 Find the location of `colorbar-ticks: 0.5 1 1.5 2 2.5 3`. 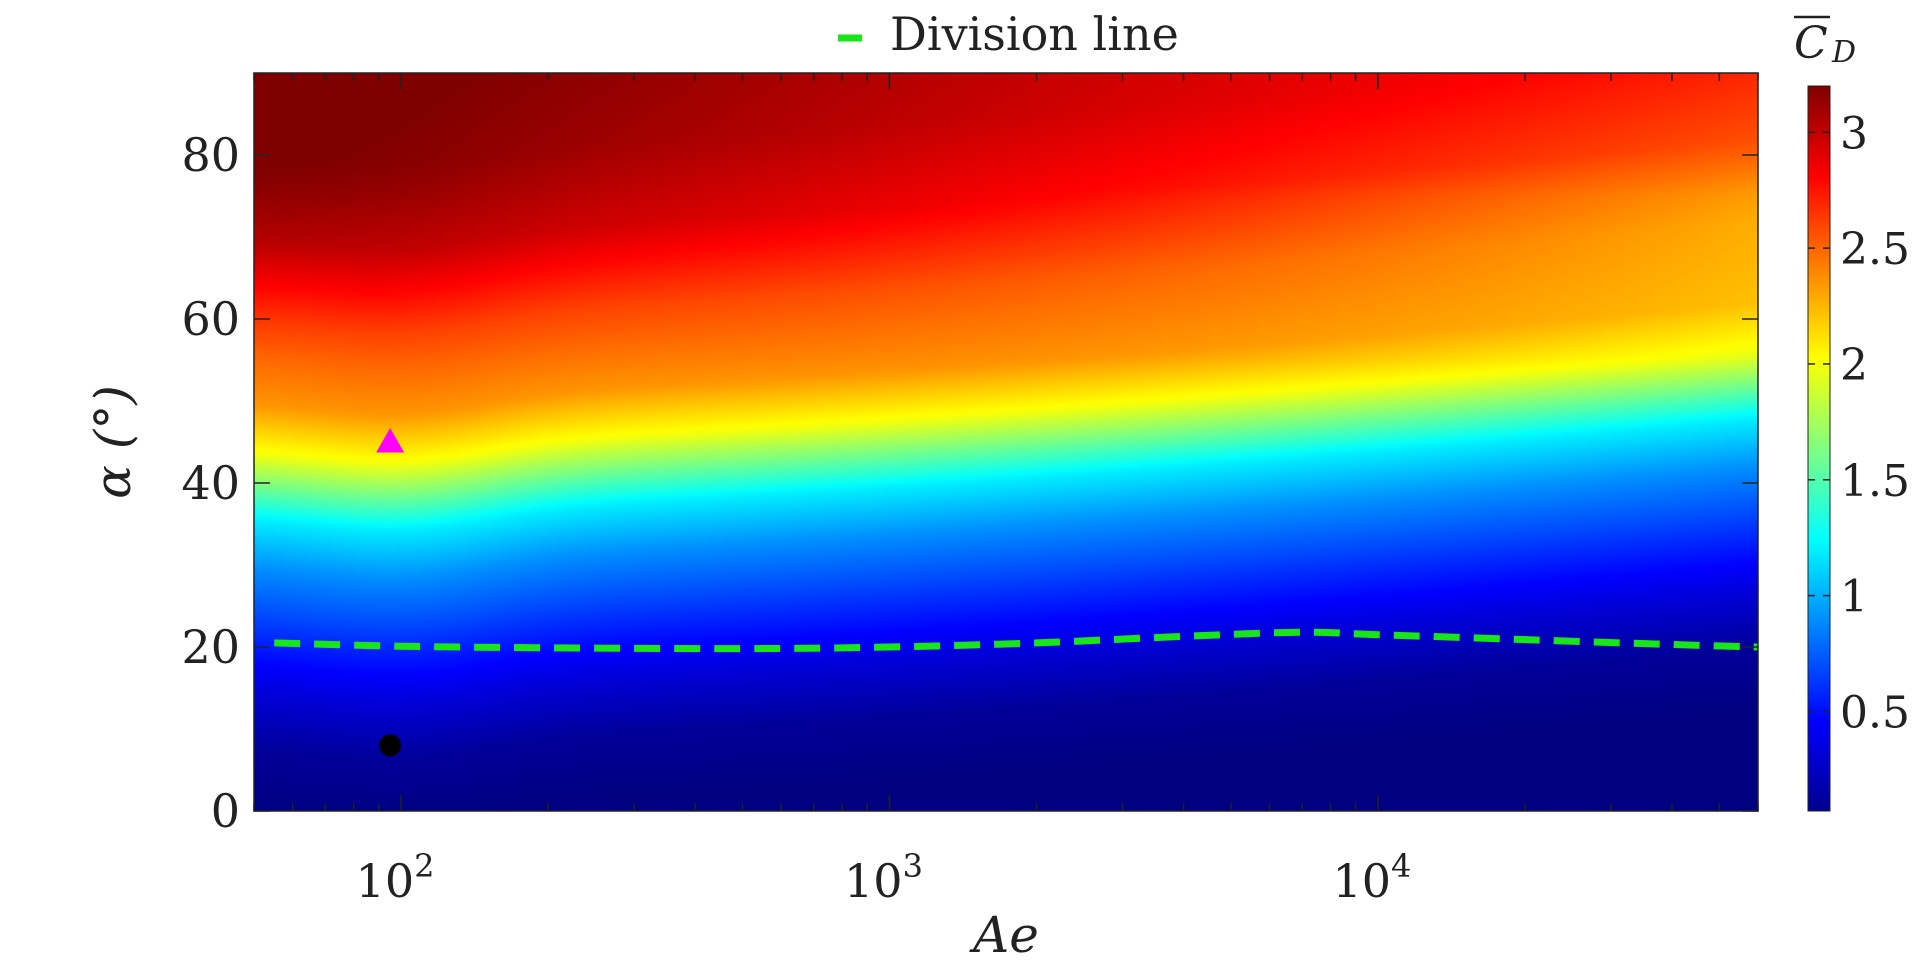

colorbar-ticks: 0.5 1 1.5 2 2.5 3 is located at coordinates (1859, 423).